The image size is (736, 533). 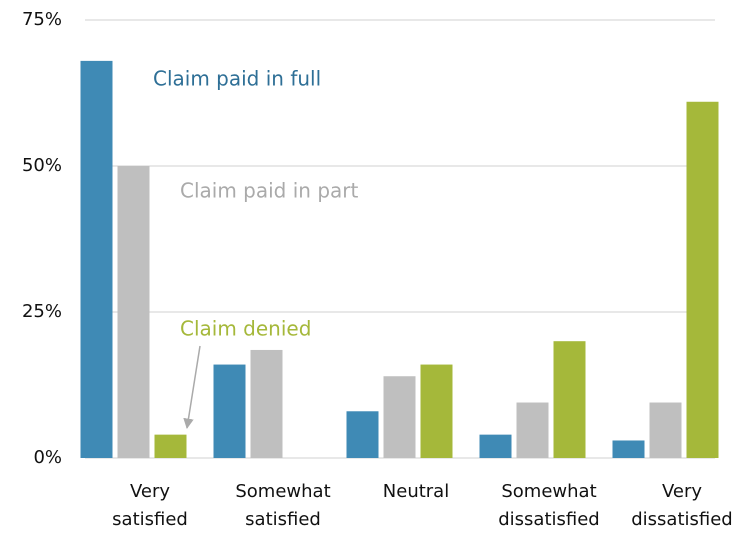 What do you see at coordinates (245, 329) in the screenshot?
I see `series-label: Claim denied` at bounding box center [245, 329].